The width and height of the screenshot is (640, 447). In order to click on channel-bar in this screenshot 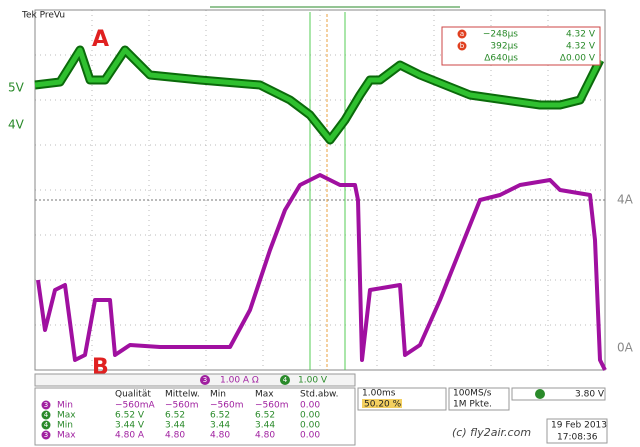, I will do `click(195, 380)`.